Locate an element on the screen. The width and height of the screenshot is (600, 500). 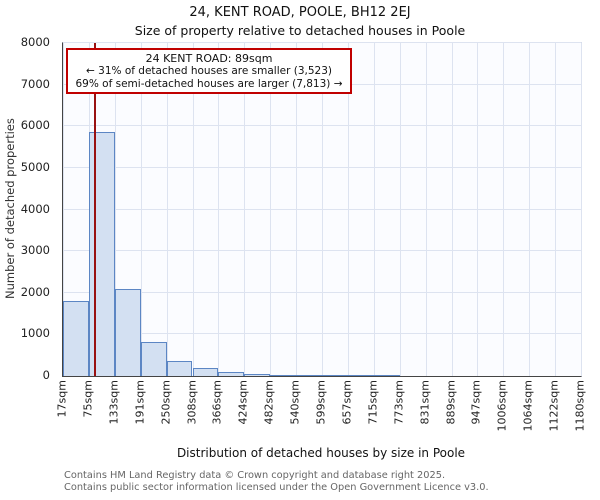
x-tick-label: 191sqm is located at coordinates (140, 402).